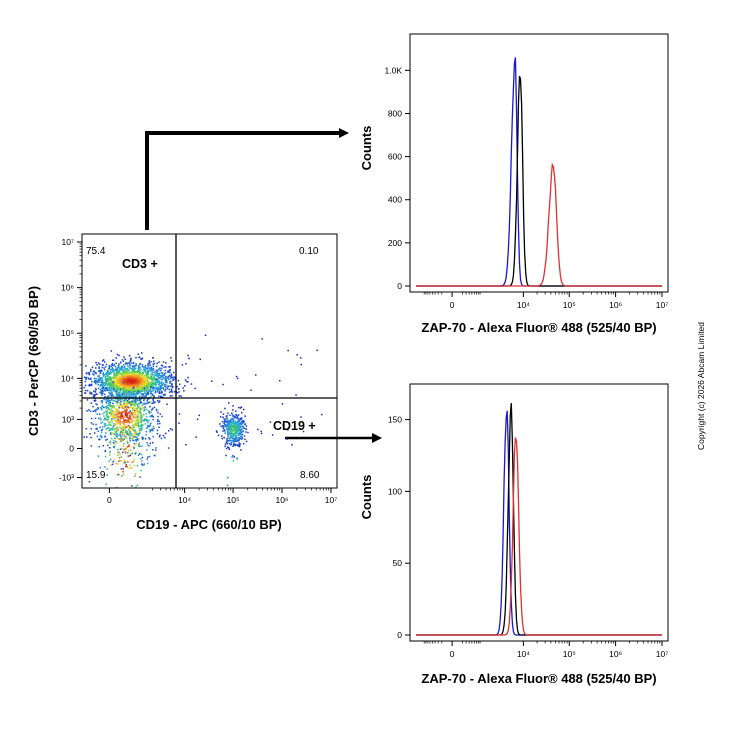  What do you see at coordinates (539, 163) in the screenshot?
I see `histogram-cd3-frame` at bounding box center [539, 163].